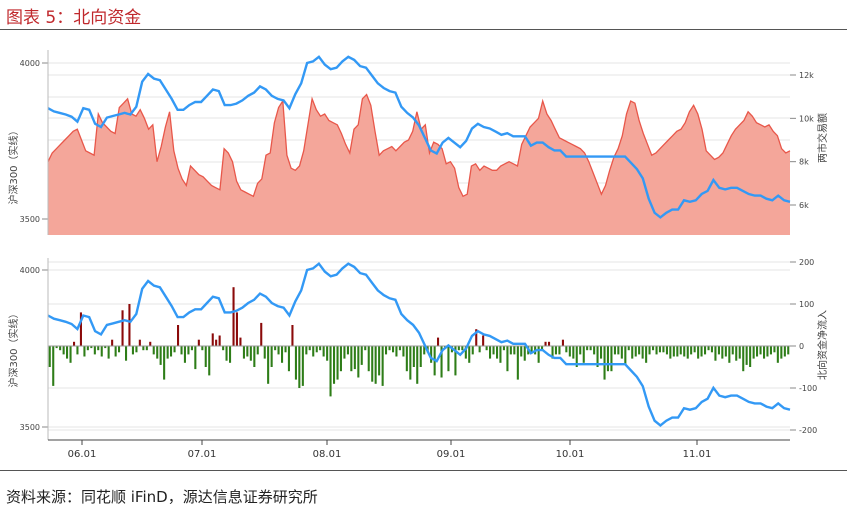 Image resolution: width=847 pixels, height=510 pixels. Describe the element at coordinates (13, 164) in the screenshot. I see `top-left-axis-label: 沪深300（实线）` at that location.